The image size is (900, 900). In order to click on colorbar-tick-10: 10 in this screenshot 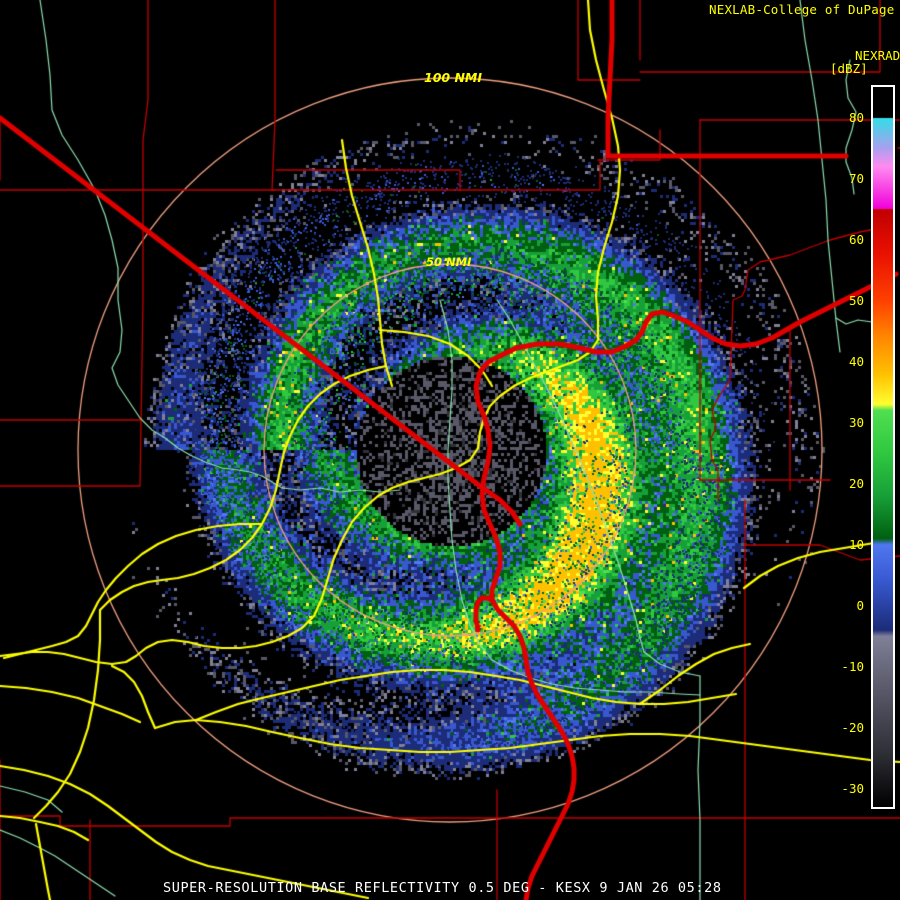, I will do `click(856, 544)`.